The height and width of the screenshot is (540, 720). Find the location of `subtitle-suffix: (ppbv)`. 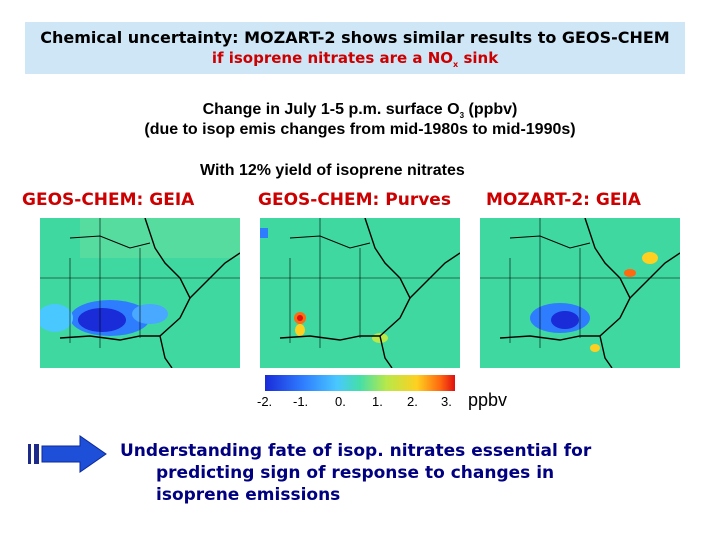

subtitle-suffix: (ppbv) is located at coordinates (491, 109).